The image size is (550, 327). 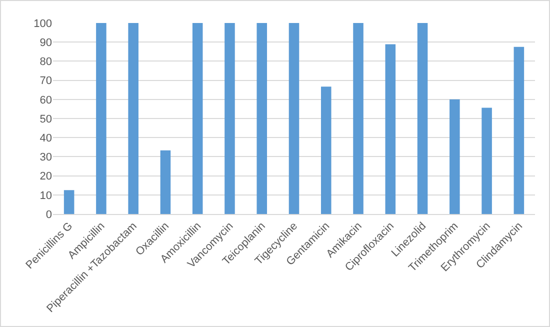 What do you see at coordinates (43, 24) in the screenshot?
I see `y-tick-label: 100` at bounding box center [43, 24].